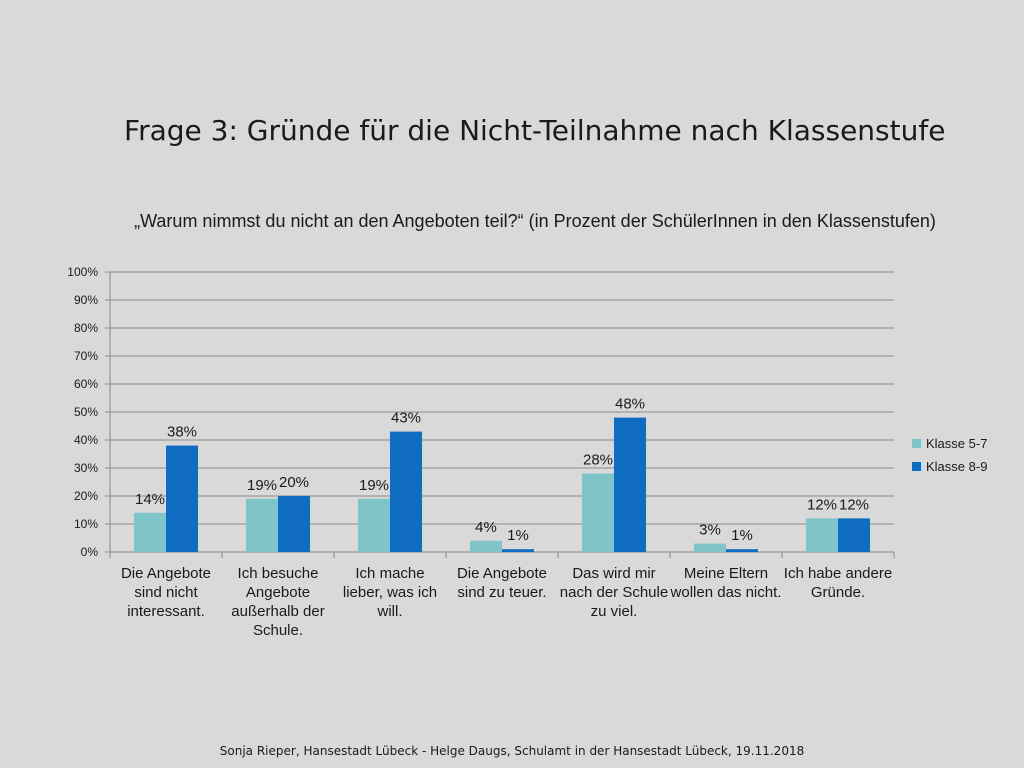 The width and height of the screenshot is (1024, 768). What do you see at coordinates (726, 583) in the screenshot?
I see `x-category-label: Meine Eltern wollen das nicht.` at bounding box center [726, 583].